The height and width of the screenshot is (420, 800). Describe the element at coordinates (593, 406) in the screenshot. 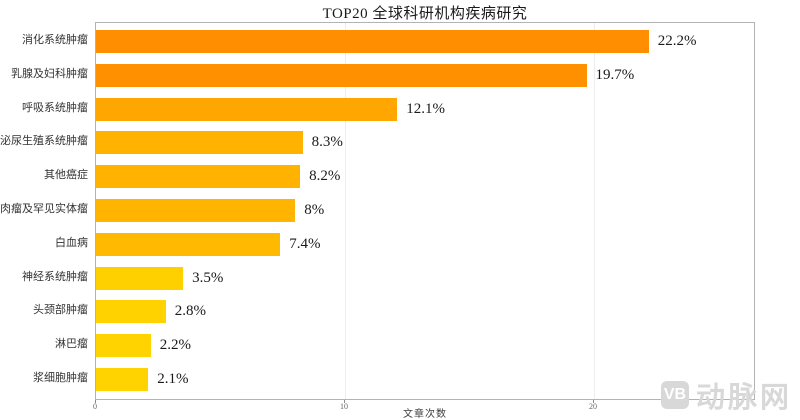

I see `x-tick-label: 20` at that location.